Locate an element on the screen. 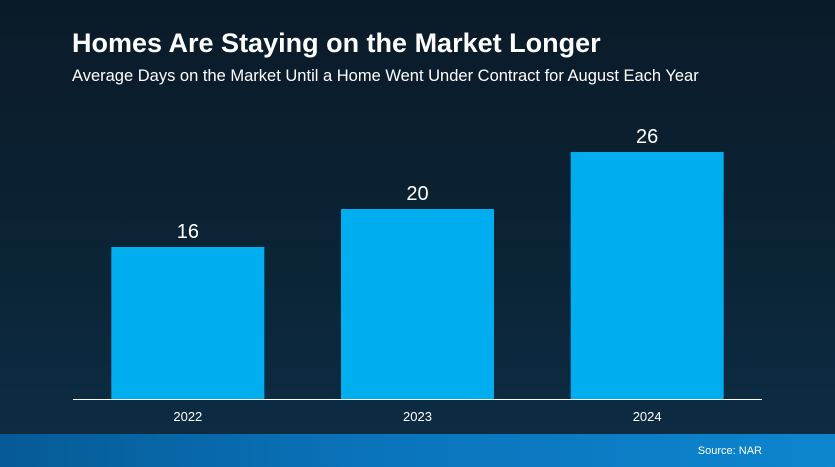 The width and height of the screenshot is (835, 467). source-note: Source: NAR is located at coordinates (729, 451).